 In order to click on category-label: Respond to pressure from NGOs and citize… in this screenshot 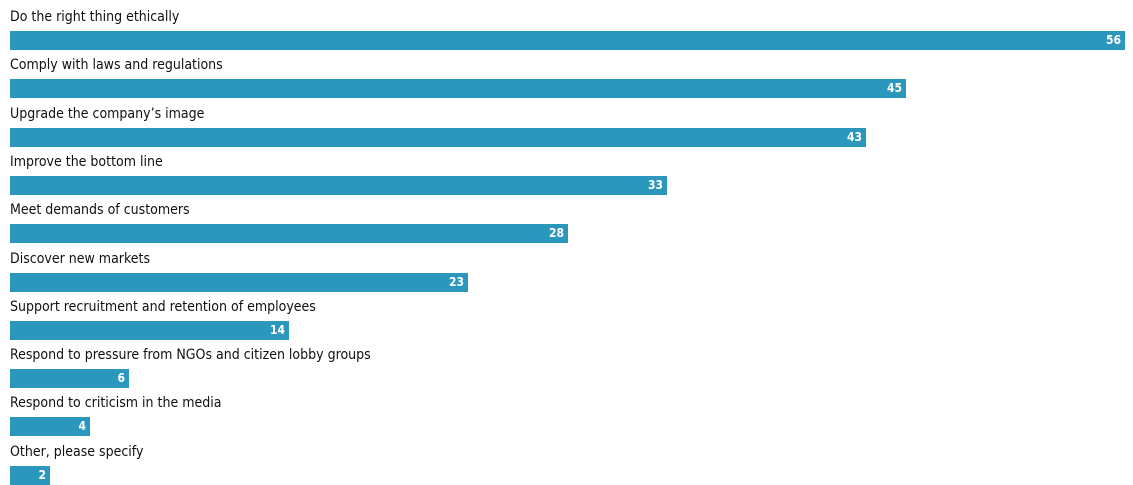, I will do `click(190, 355)`.